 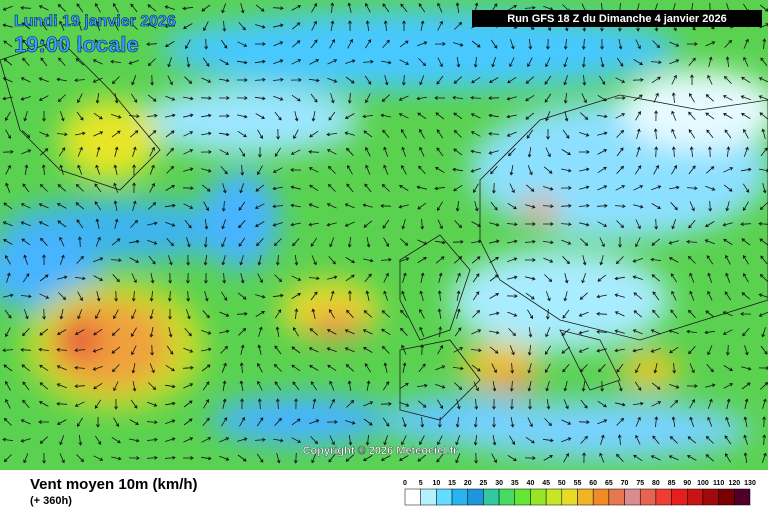 What do you see at coordinates (672, 483) in the screenshot?
I see `legend-tick-label: 85` at bounding box center [672, 483].